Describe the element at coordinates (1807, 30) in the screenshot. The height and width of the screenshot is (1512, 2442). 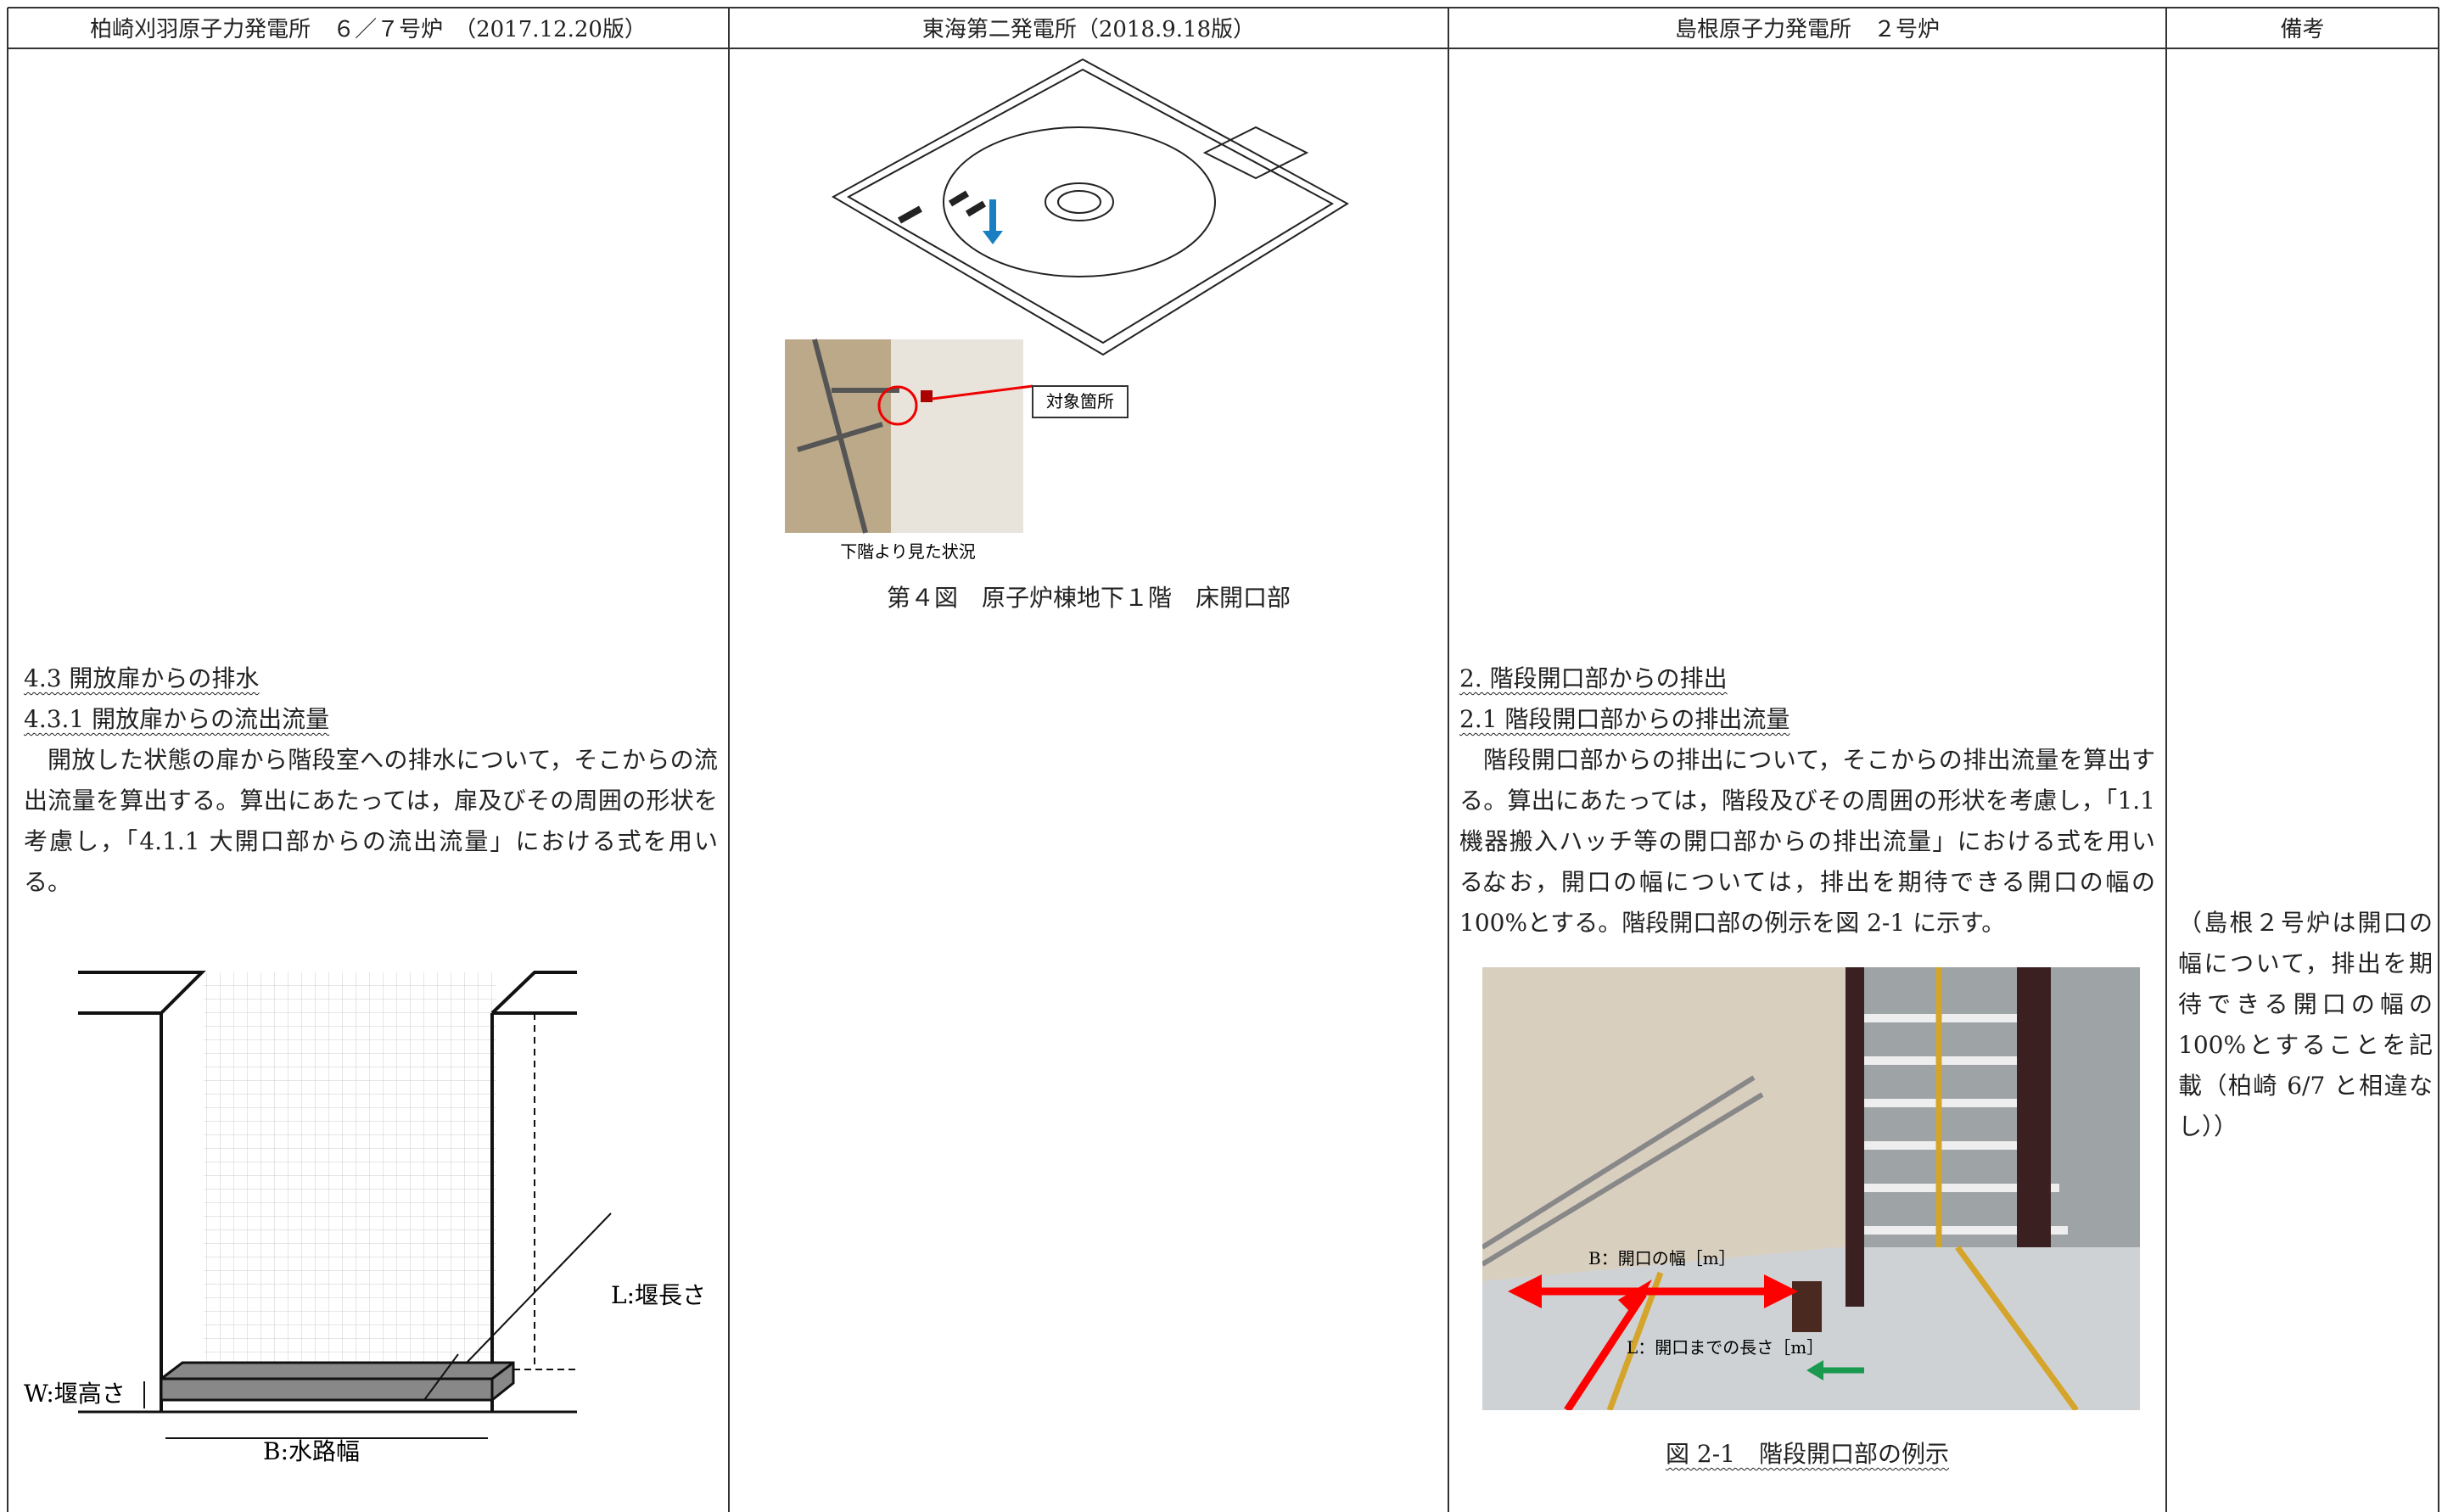
I see `header-cell: 島根原子力発電所 ２号炉` at that location.